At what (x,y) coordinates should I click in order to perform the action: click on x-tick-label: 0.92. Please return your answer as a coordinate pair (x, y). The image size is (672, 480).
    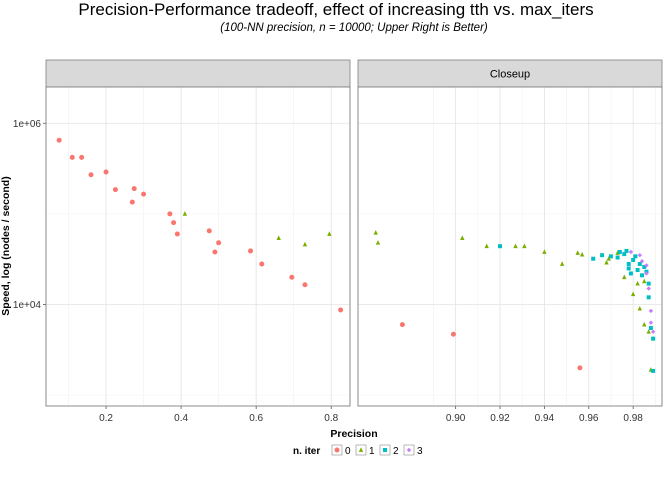
    Looking at the image, I should click on (500, 418).